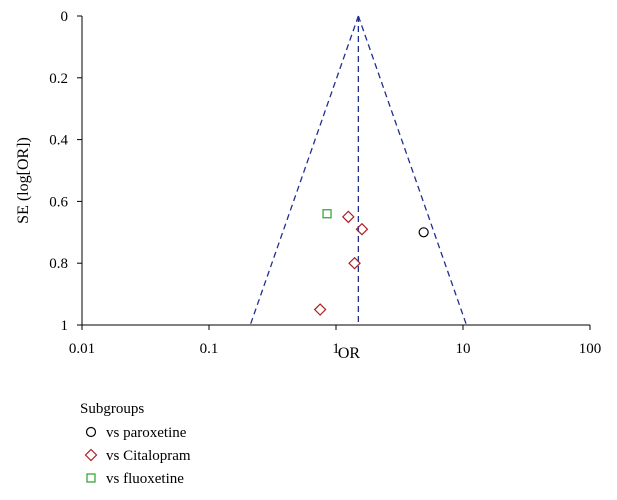 Image resolution: width=617 pixels, height=500 pixels. What do you see at coordinates (412, 170) in the screenshot?
I see `funnel-right-line` at bounding box center [412, 170].